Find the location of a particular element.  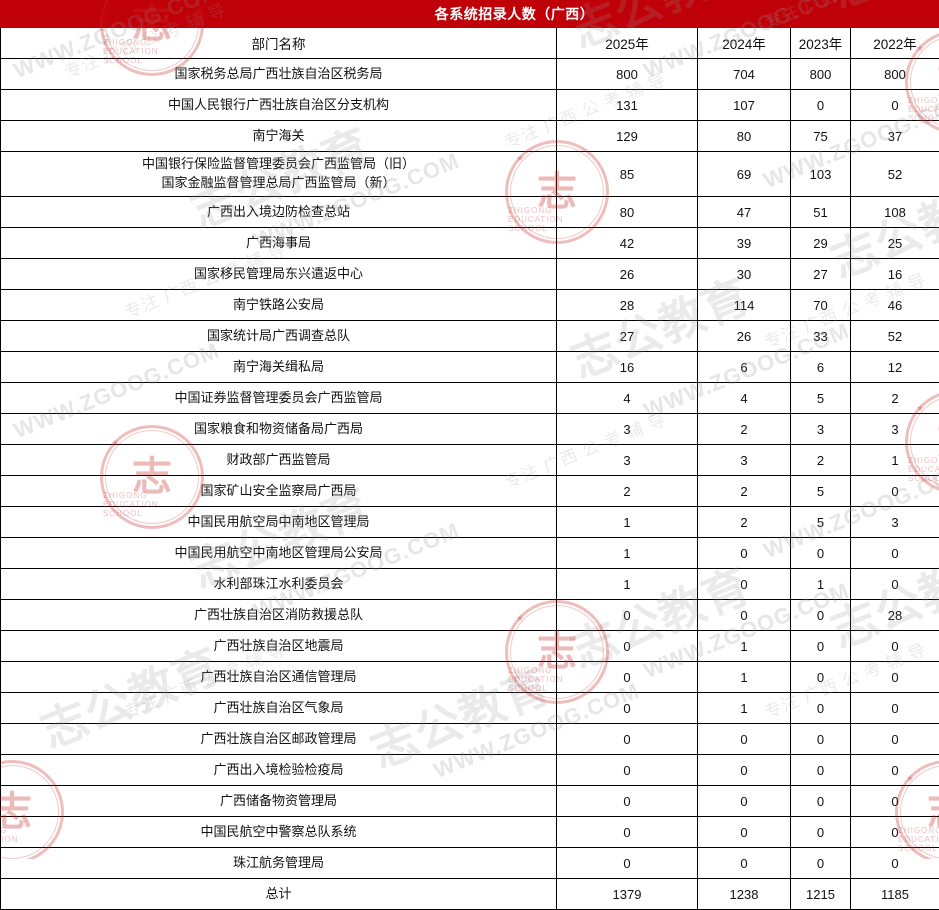

table-row: 国家税务总局广西壮族自治区税务局800704800800400 is located at coordinates (470, 74).